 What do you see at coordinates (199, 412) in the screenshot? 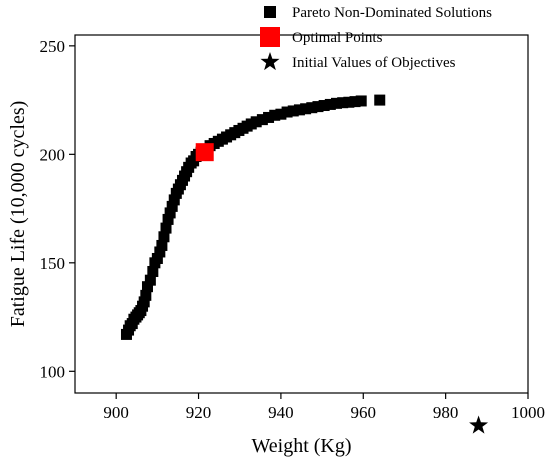
I see `x-tick-label: 920` at bounding box center [199, 412].